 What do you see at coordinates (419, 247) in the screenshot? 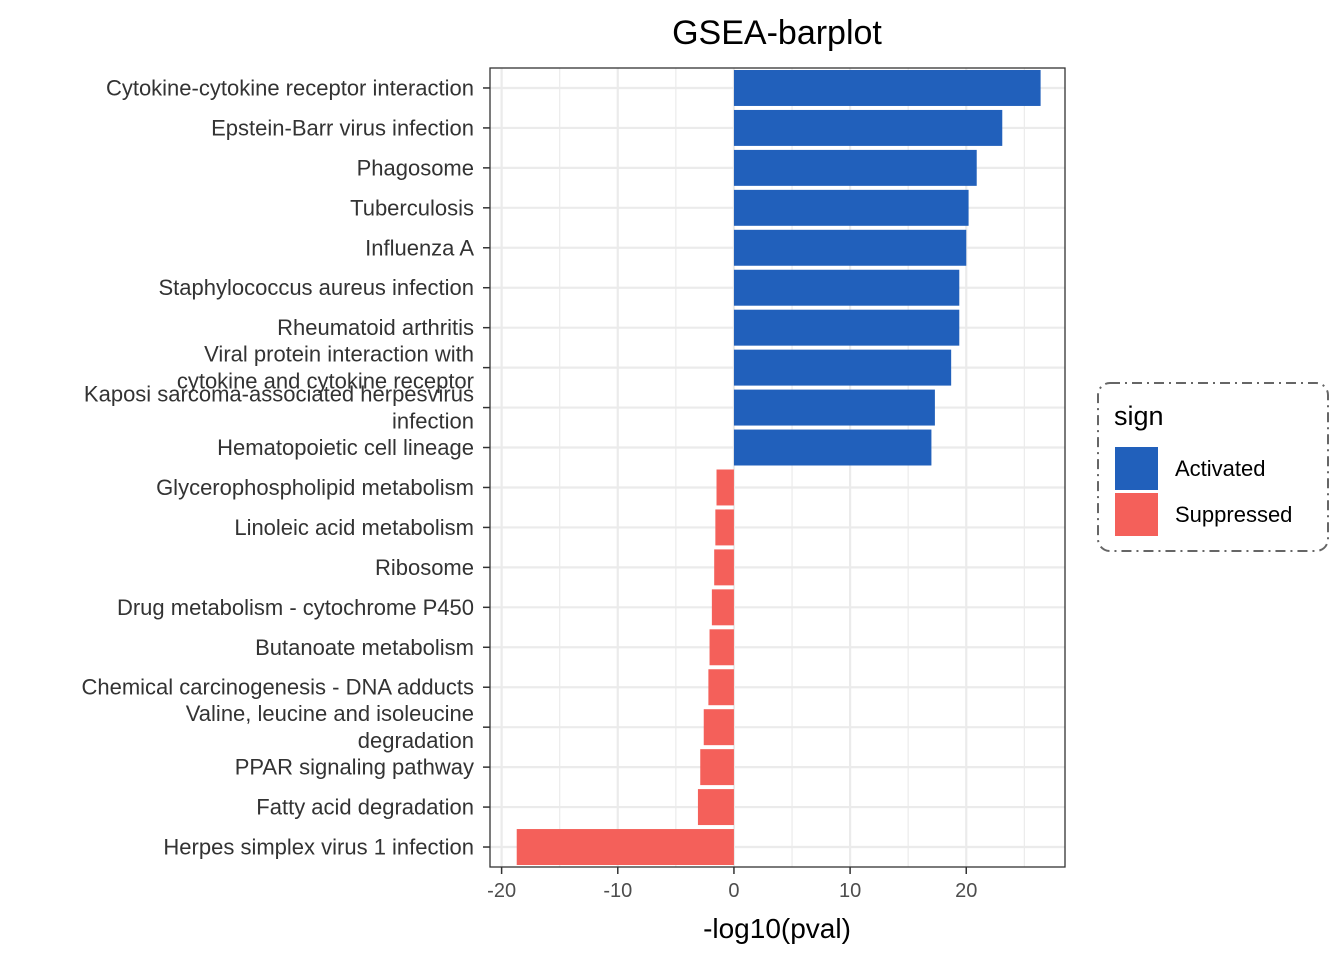
I see `category-label: Influenza A` at bounding box center [419, 247].